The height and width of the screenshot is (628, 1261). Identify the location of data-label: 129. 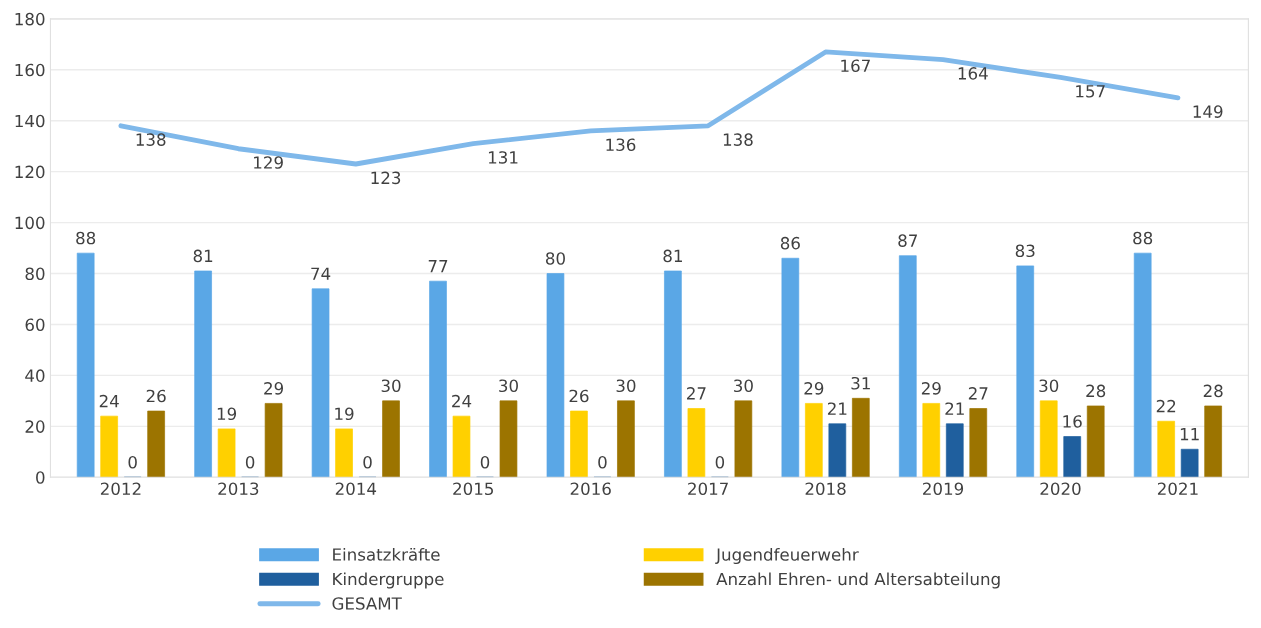
(268, 162).